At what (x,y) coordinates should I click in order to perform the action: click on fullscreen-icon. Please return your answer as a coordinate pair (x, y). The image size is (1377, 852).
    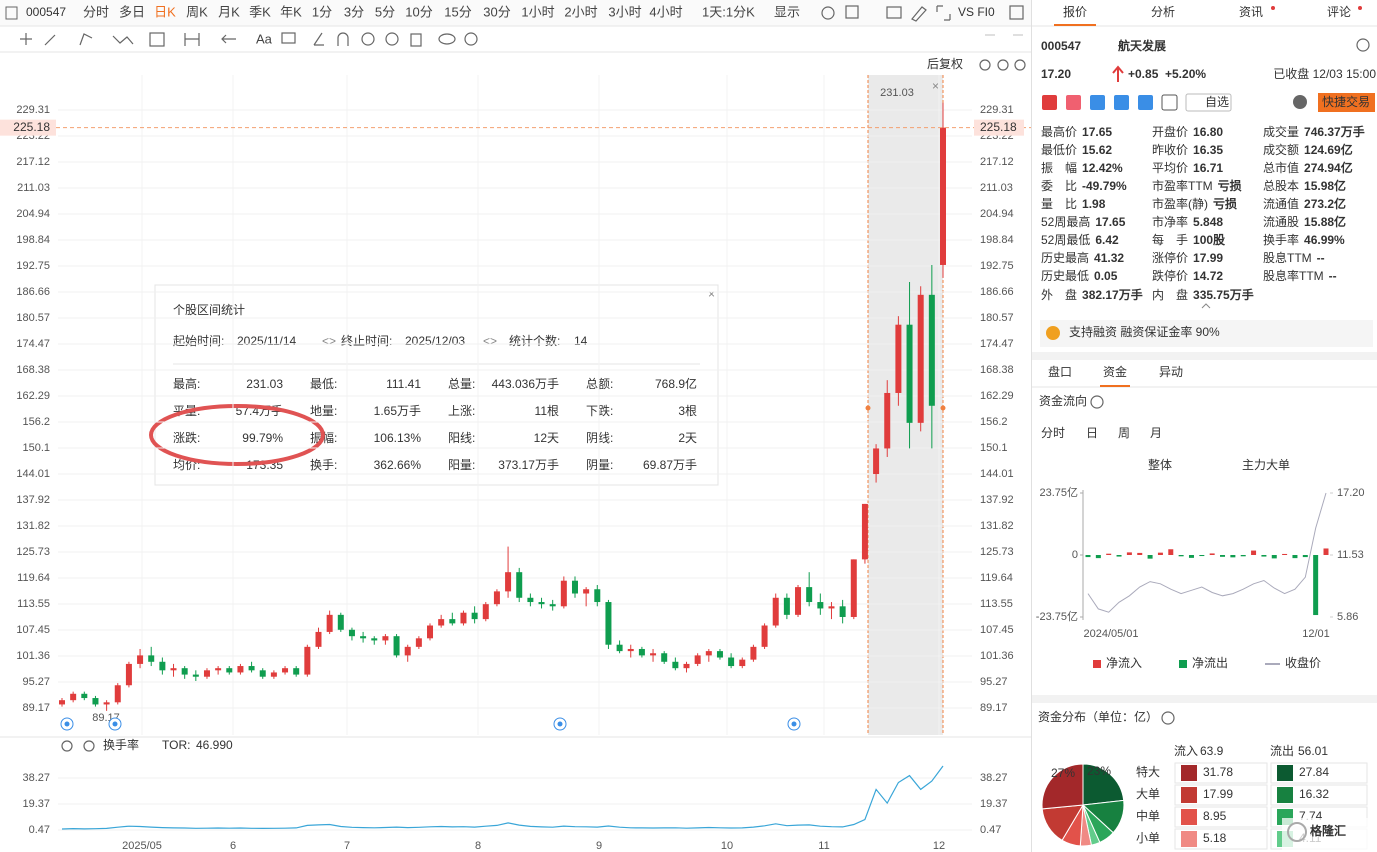
    Looking at the image, I should click on (943, 13).